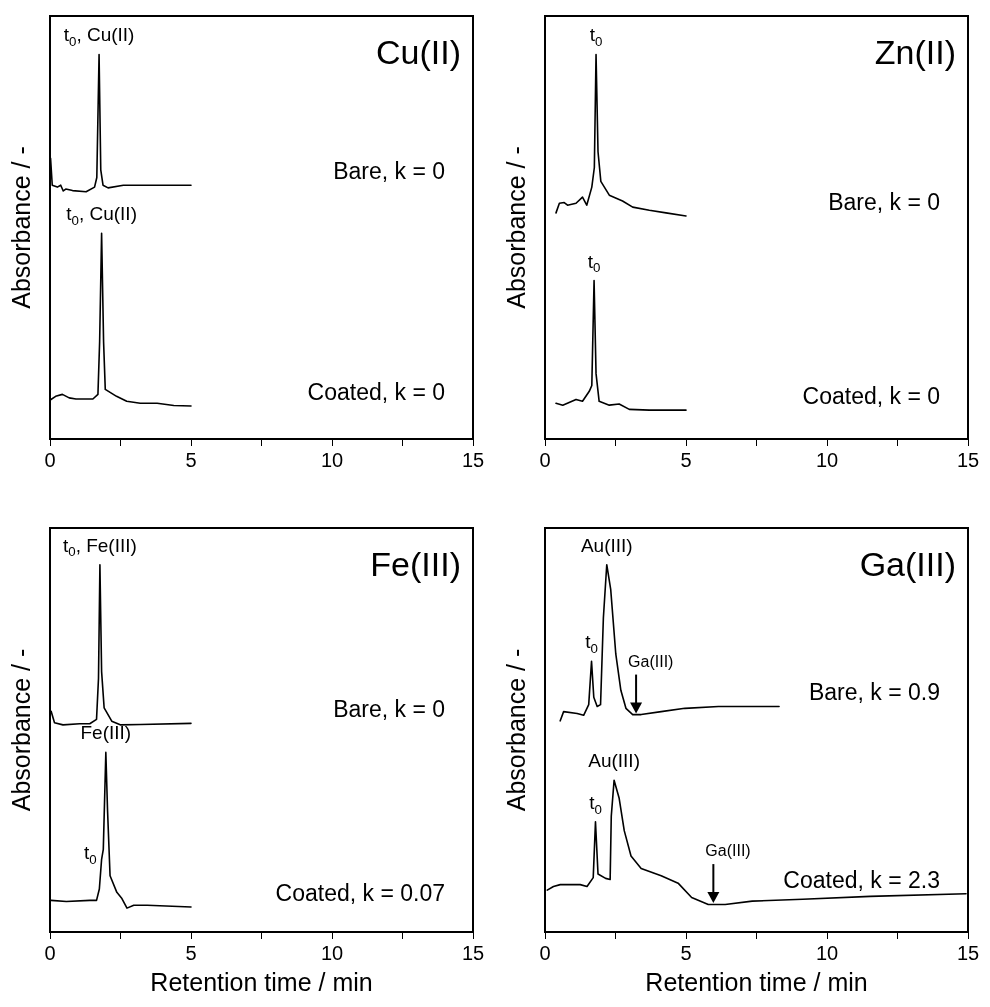  I want to click on series-label: Coated, k = 2.3, so click(862, 879).